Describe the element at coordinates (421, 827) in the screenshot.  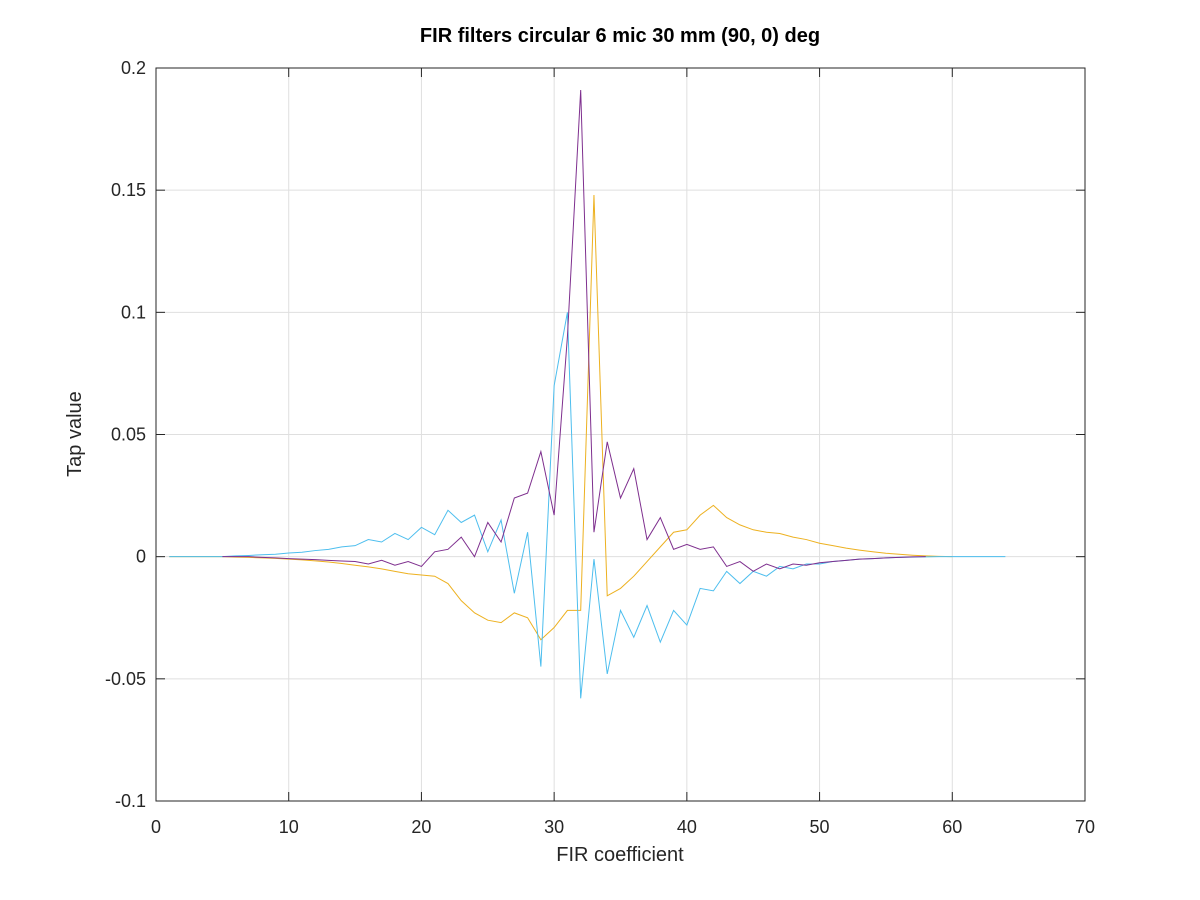
I see `x-tick-label: 20` at that location.